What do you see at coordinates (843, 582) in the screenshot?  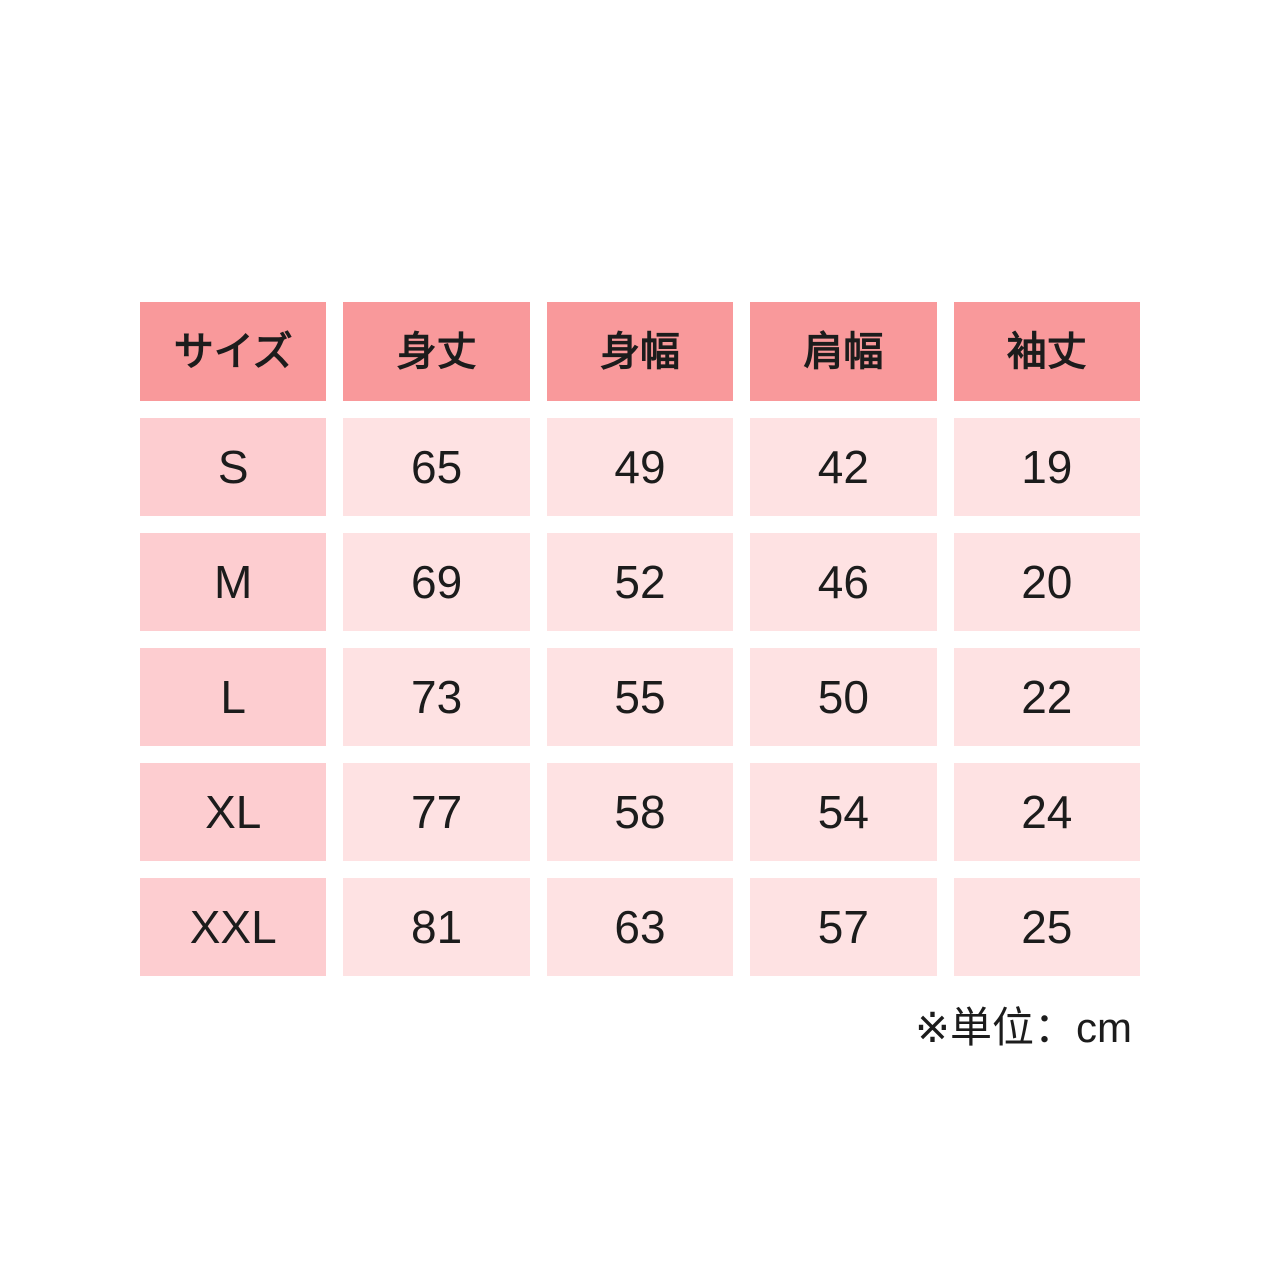 I see `measurement-cell: 46` at bounding box center [843, 582].